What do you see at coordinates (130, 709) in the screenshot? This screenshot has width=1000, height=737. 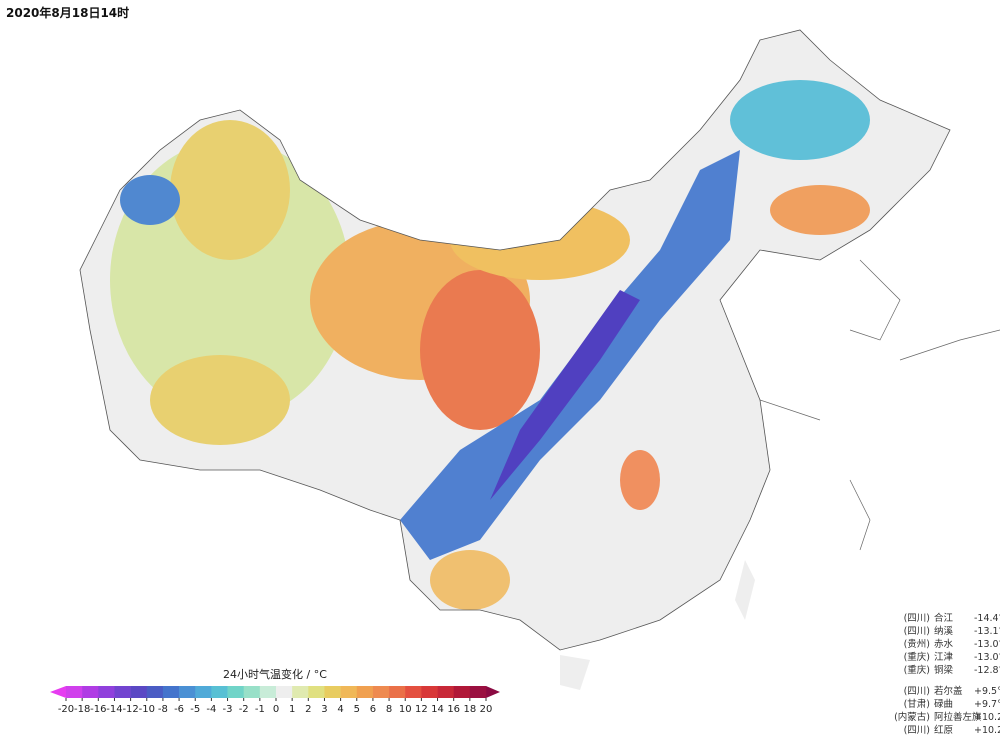 I see `colorbar-tick-label: -12` at bounding box center [130, 709].